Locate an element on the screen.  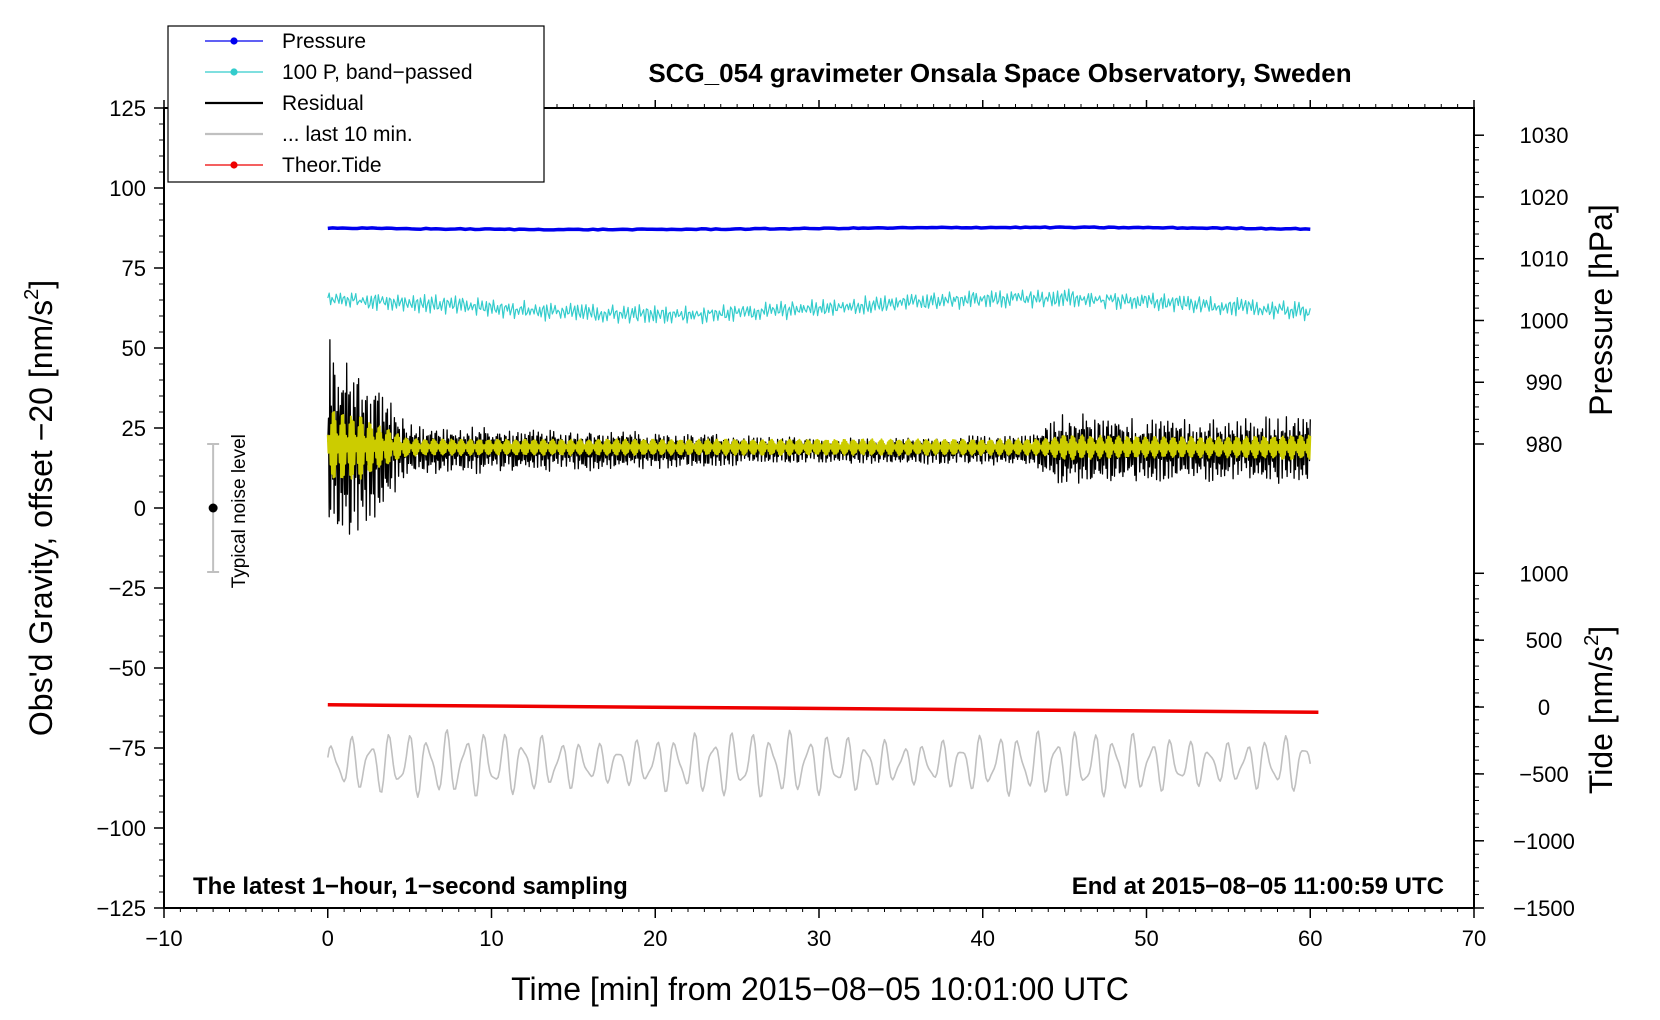
pressure-tick-label: 1000 is located at coordinates (1544, 320).